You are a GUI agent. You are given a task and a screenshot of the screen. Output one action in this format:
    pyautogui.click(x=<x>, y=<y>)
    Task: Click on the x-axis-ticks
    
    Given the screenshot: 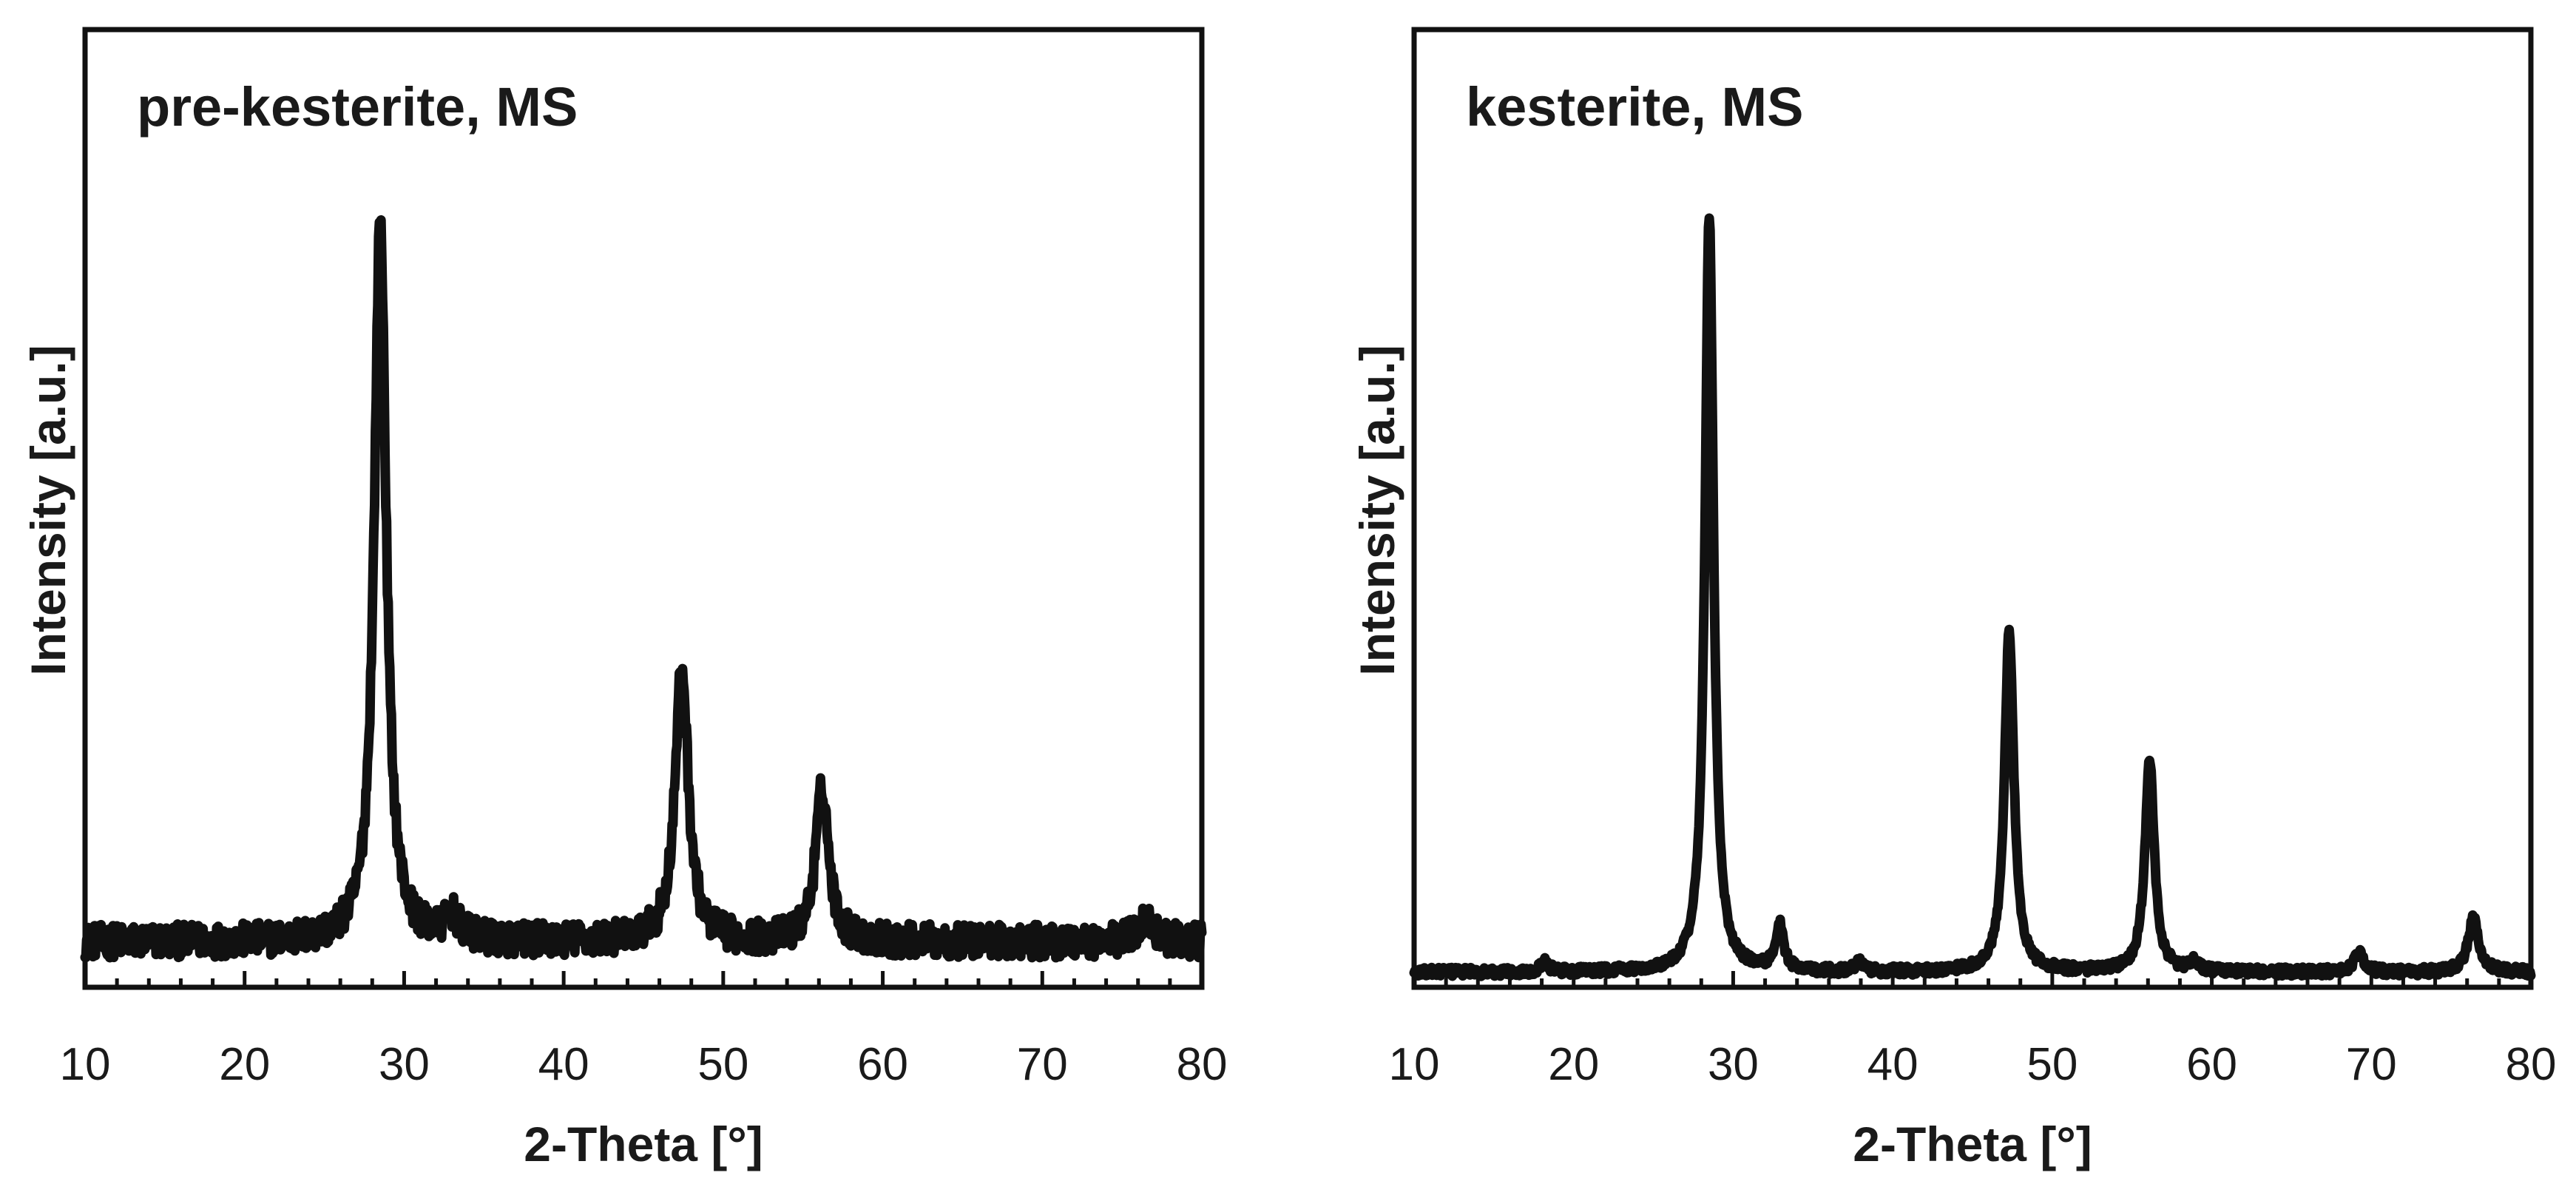 What is the action you would take?
    pyautogui.click(x=643, y=979)
    